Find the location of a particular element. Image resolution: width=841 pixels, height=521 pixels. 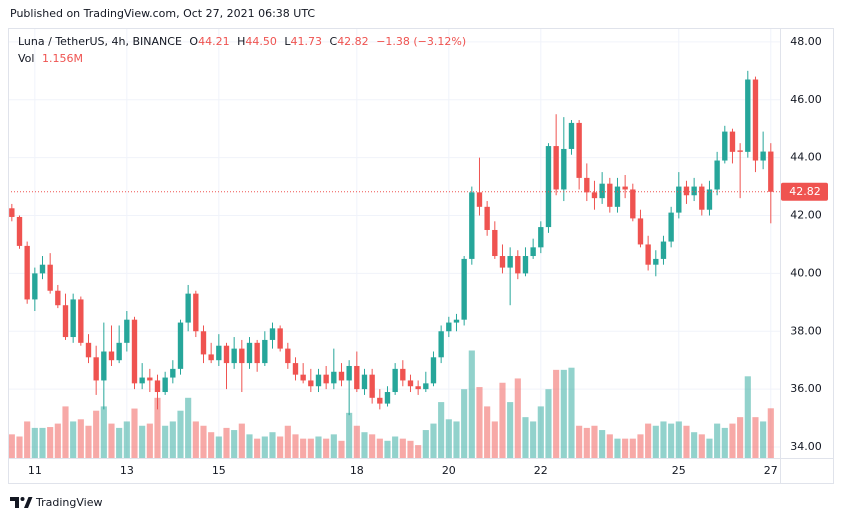

legend-value: 41.73 is located at coordinates (307, 41).